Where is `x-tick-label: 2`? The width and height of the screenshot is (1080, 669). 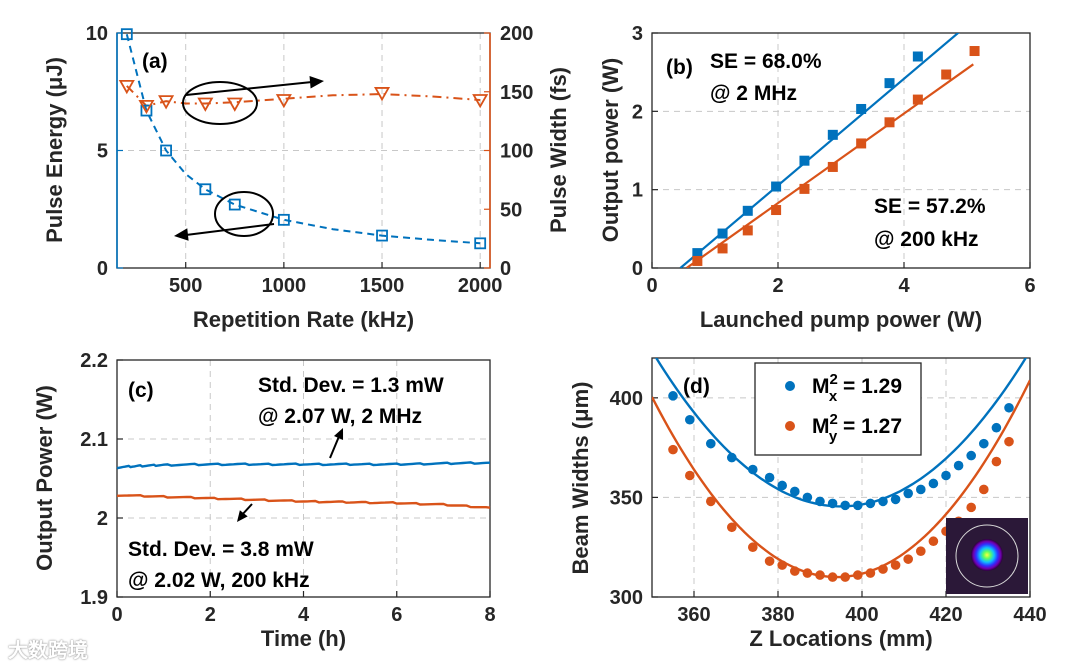 x-tick-label: 2 is located at coordinates (777, 286).